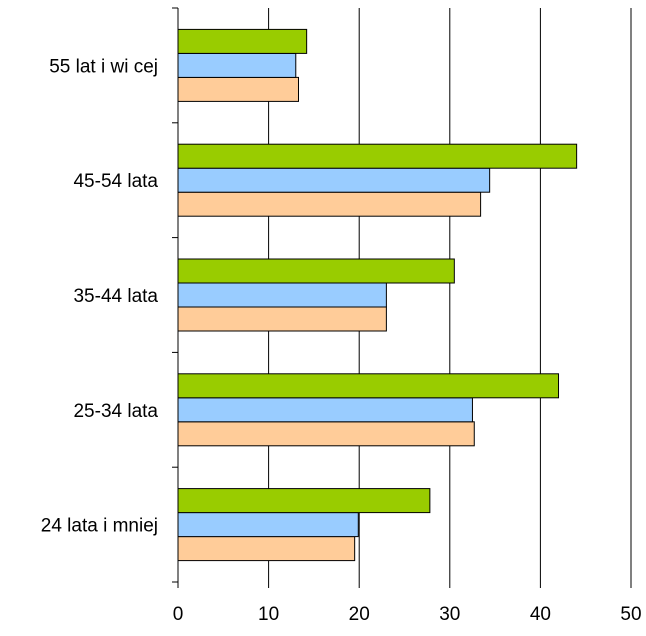  Describe the element at coordinates (630, 614) in the screenshot. I see `x-tick-label: 50` at that location.